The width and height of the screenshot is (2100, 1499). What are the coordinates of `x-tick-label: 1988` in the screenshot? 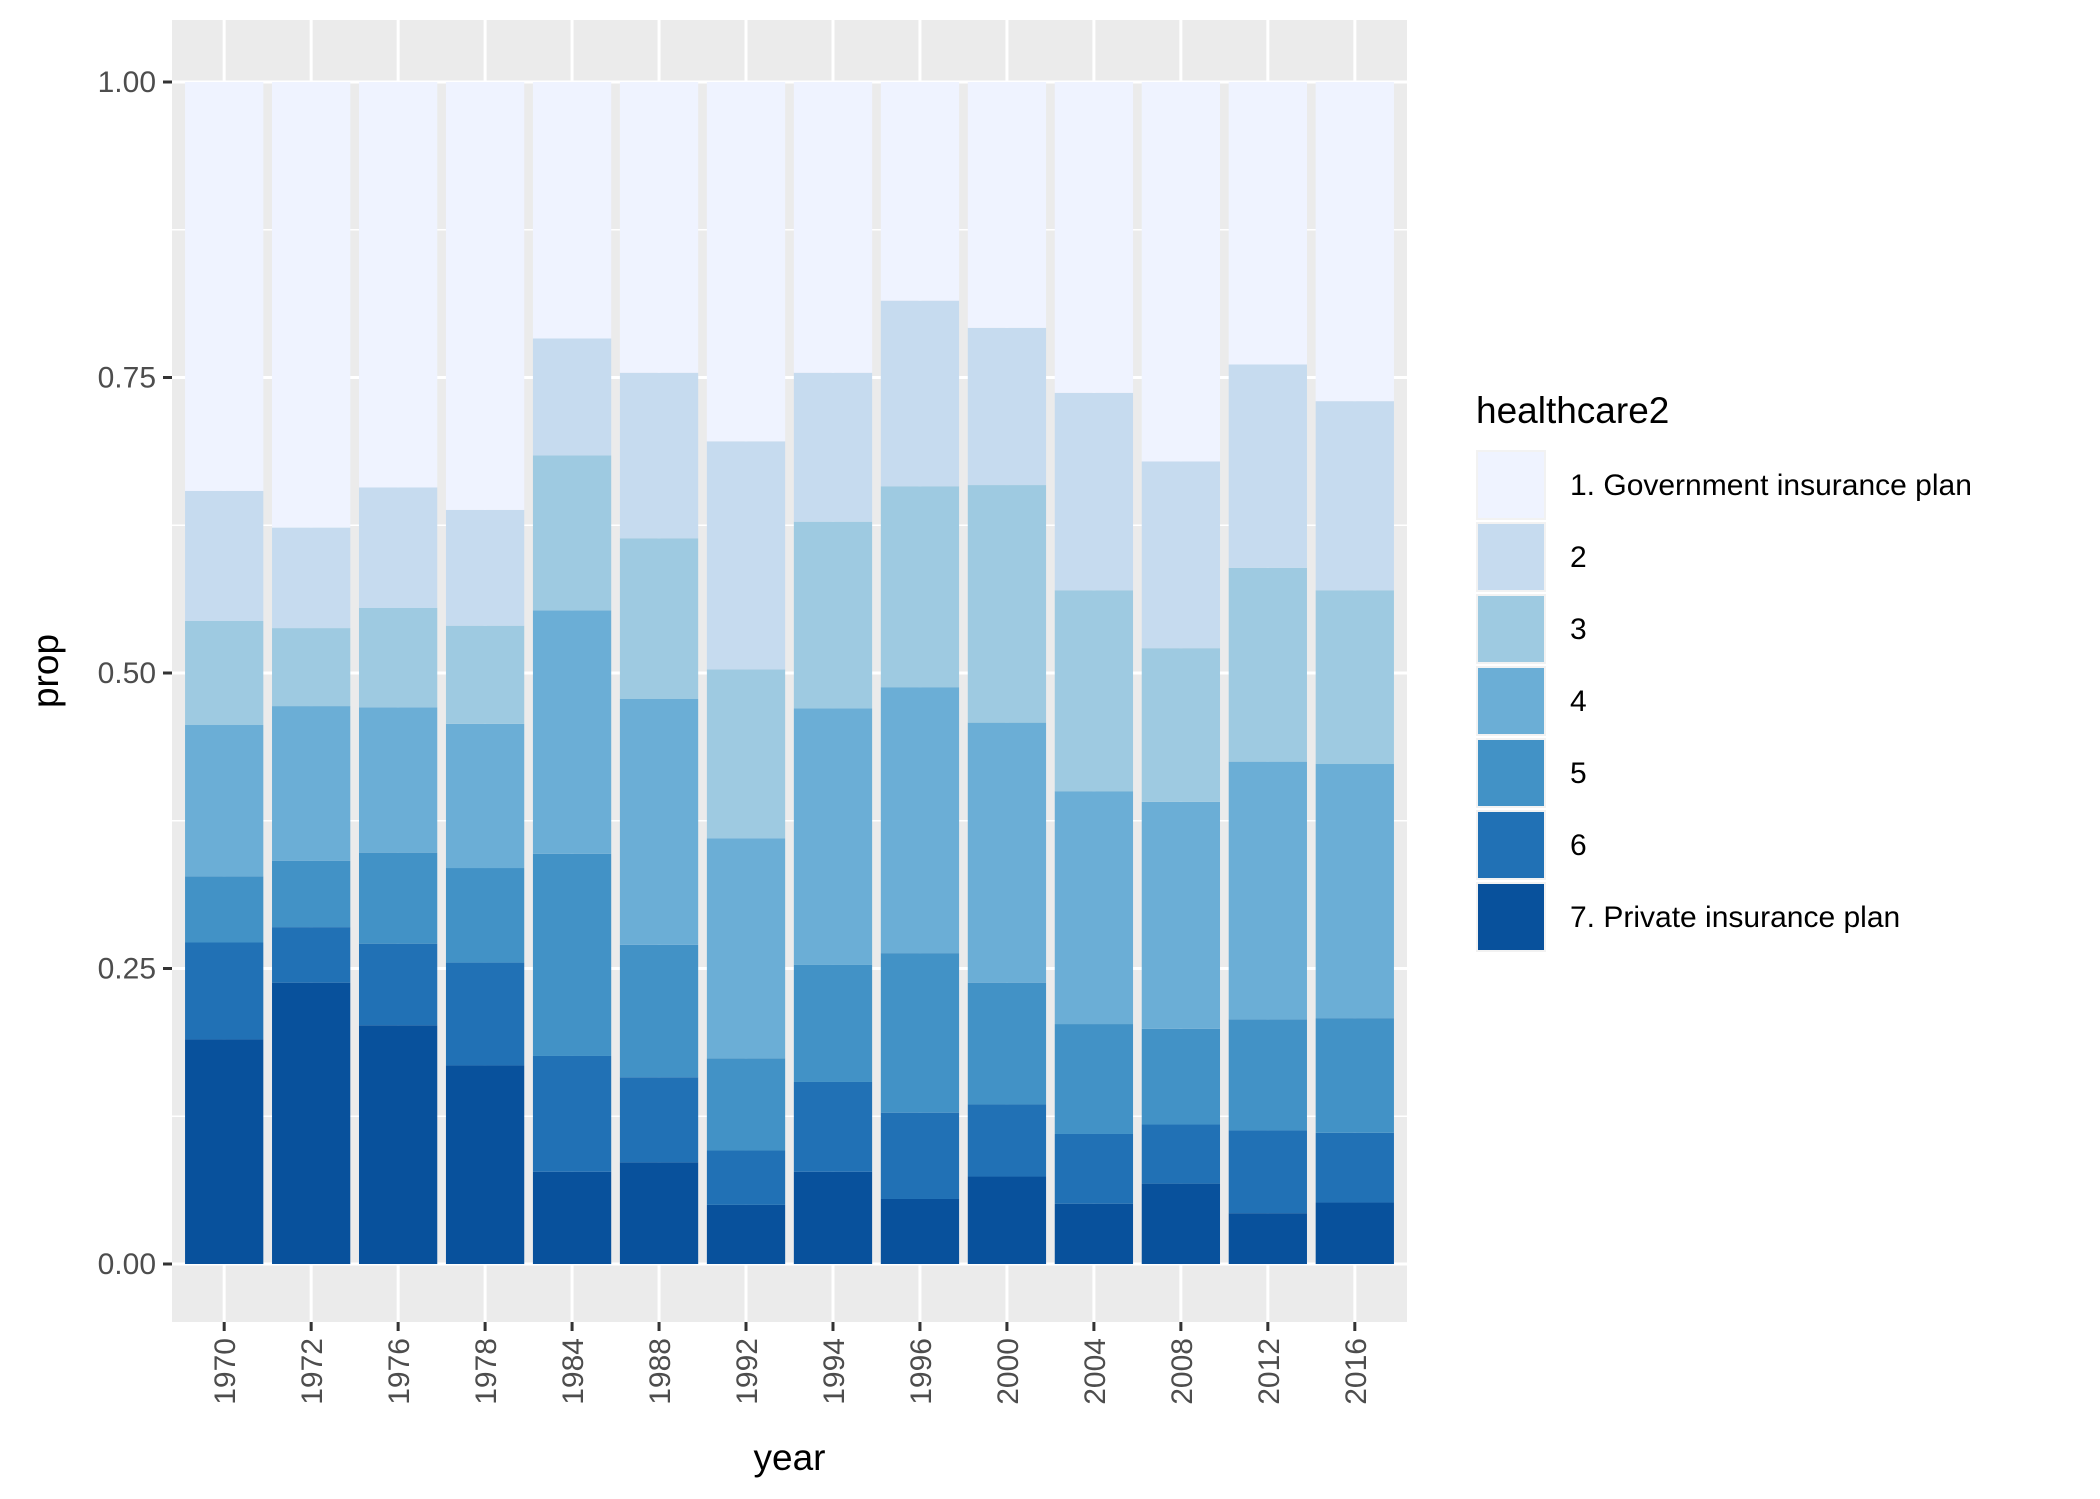 It's located at (660, 1371).